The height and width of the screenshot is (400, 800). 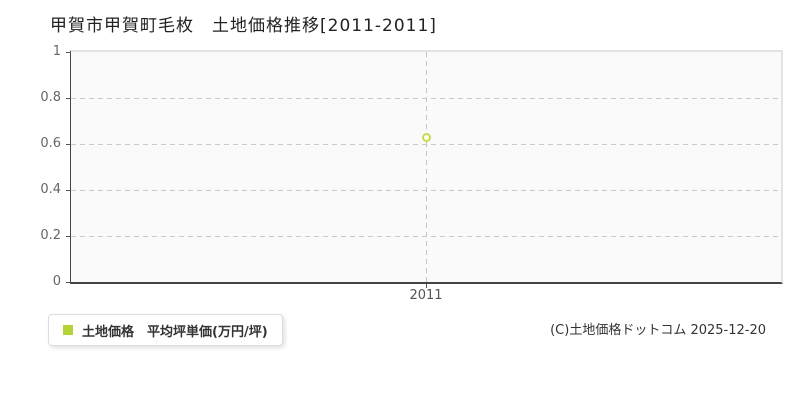 I want to click on chart-title: 甲賀市甲賀町毛枚 土地価格推移[2011-2011], so click(x=243, y=26).